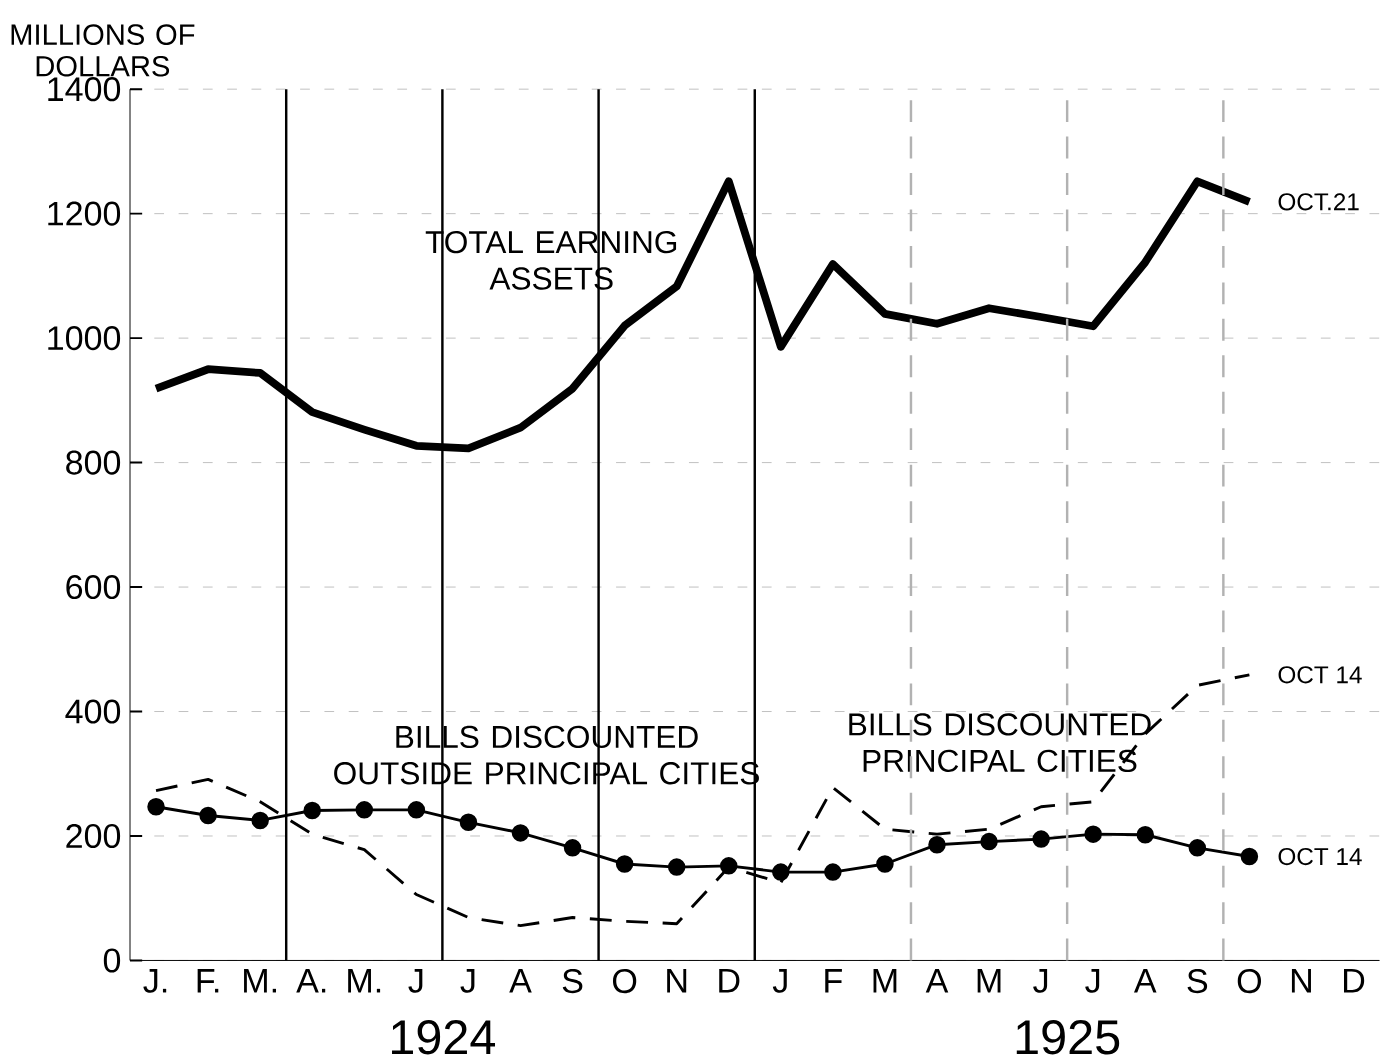 This screenshot has width=1383, height=1061. I want to click on y-tick-label: 1200, so click(84, 213).